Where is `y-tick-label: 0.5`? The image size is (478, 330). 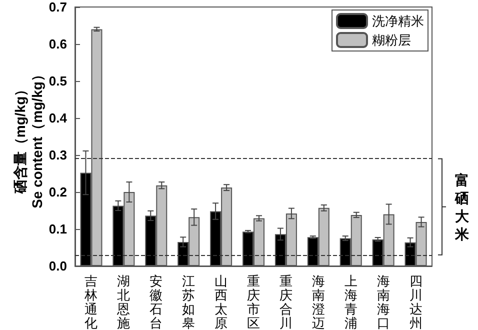 y-tick-label: 0.5 is located at coordinates (57, 81).